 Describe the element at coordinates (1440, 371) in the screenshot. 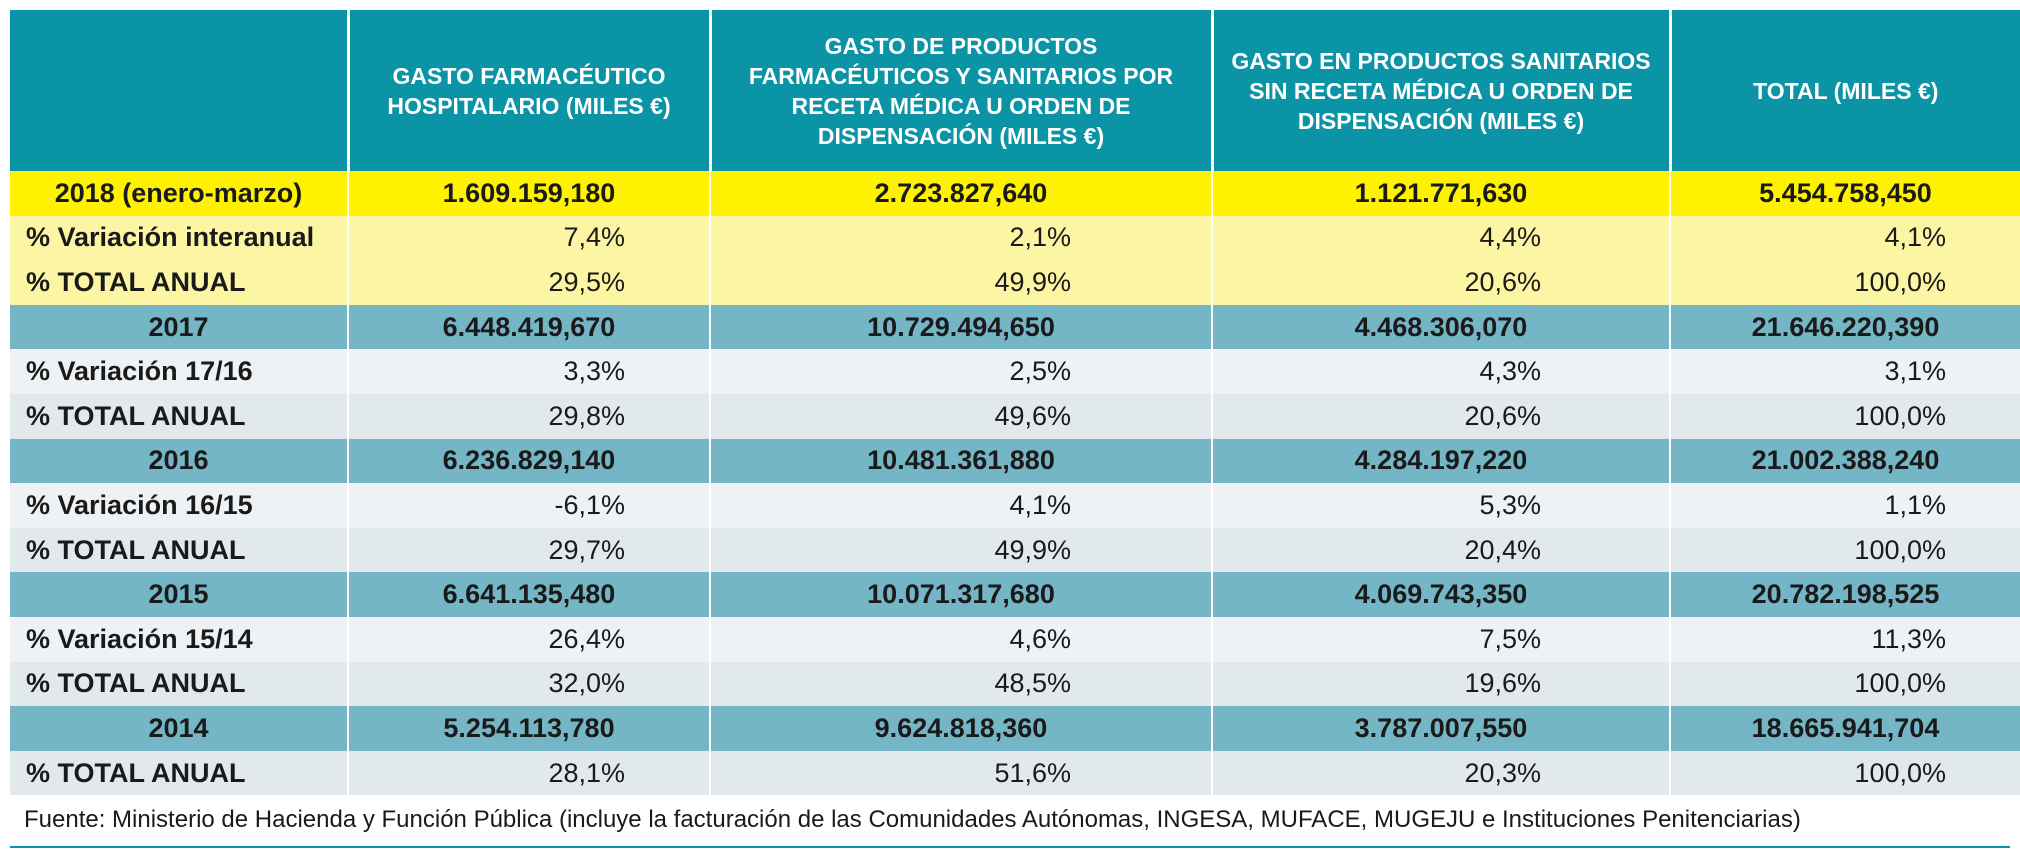

I see `cell-value: 4,3%` at that location.